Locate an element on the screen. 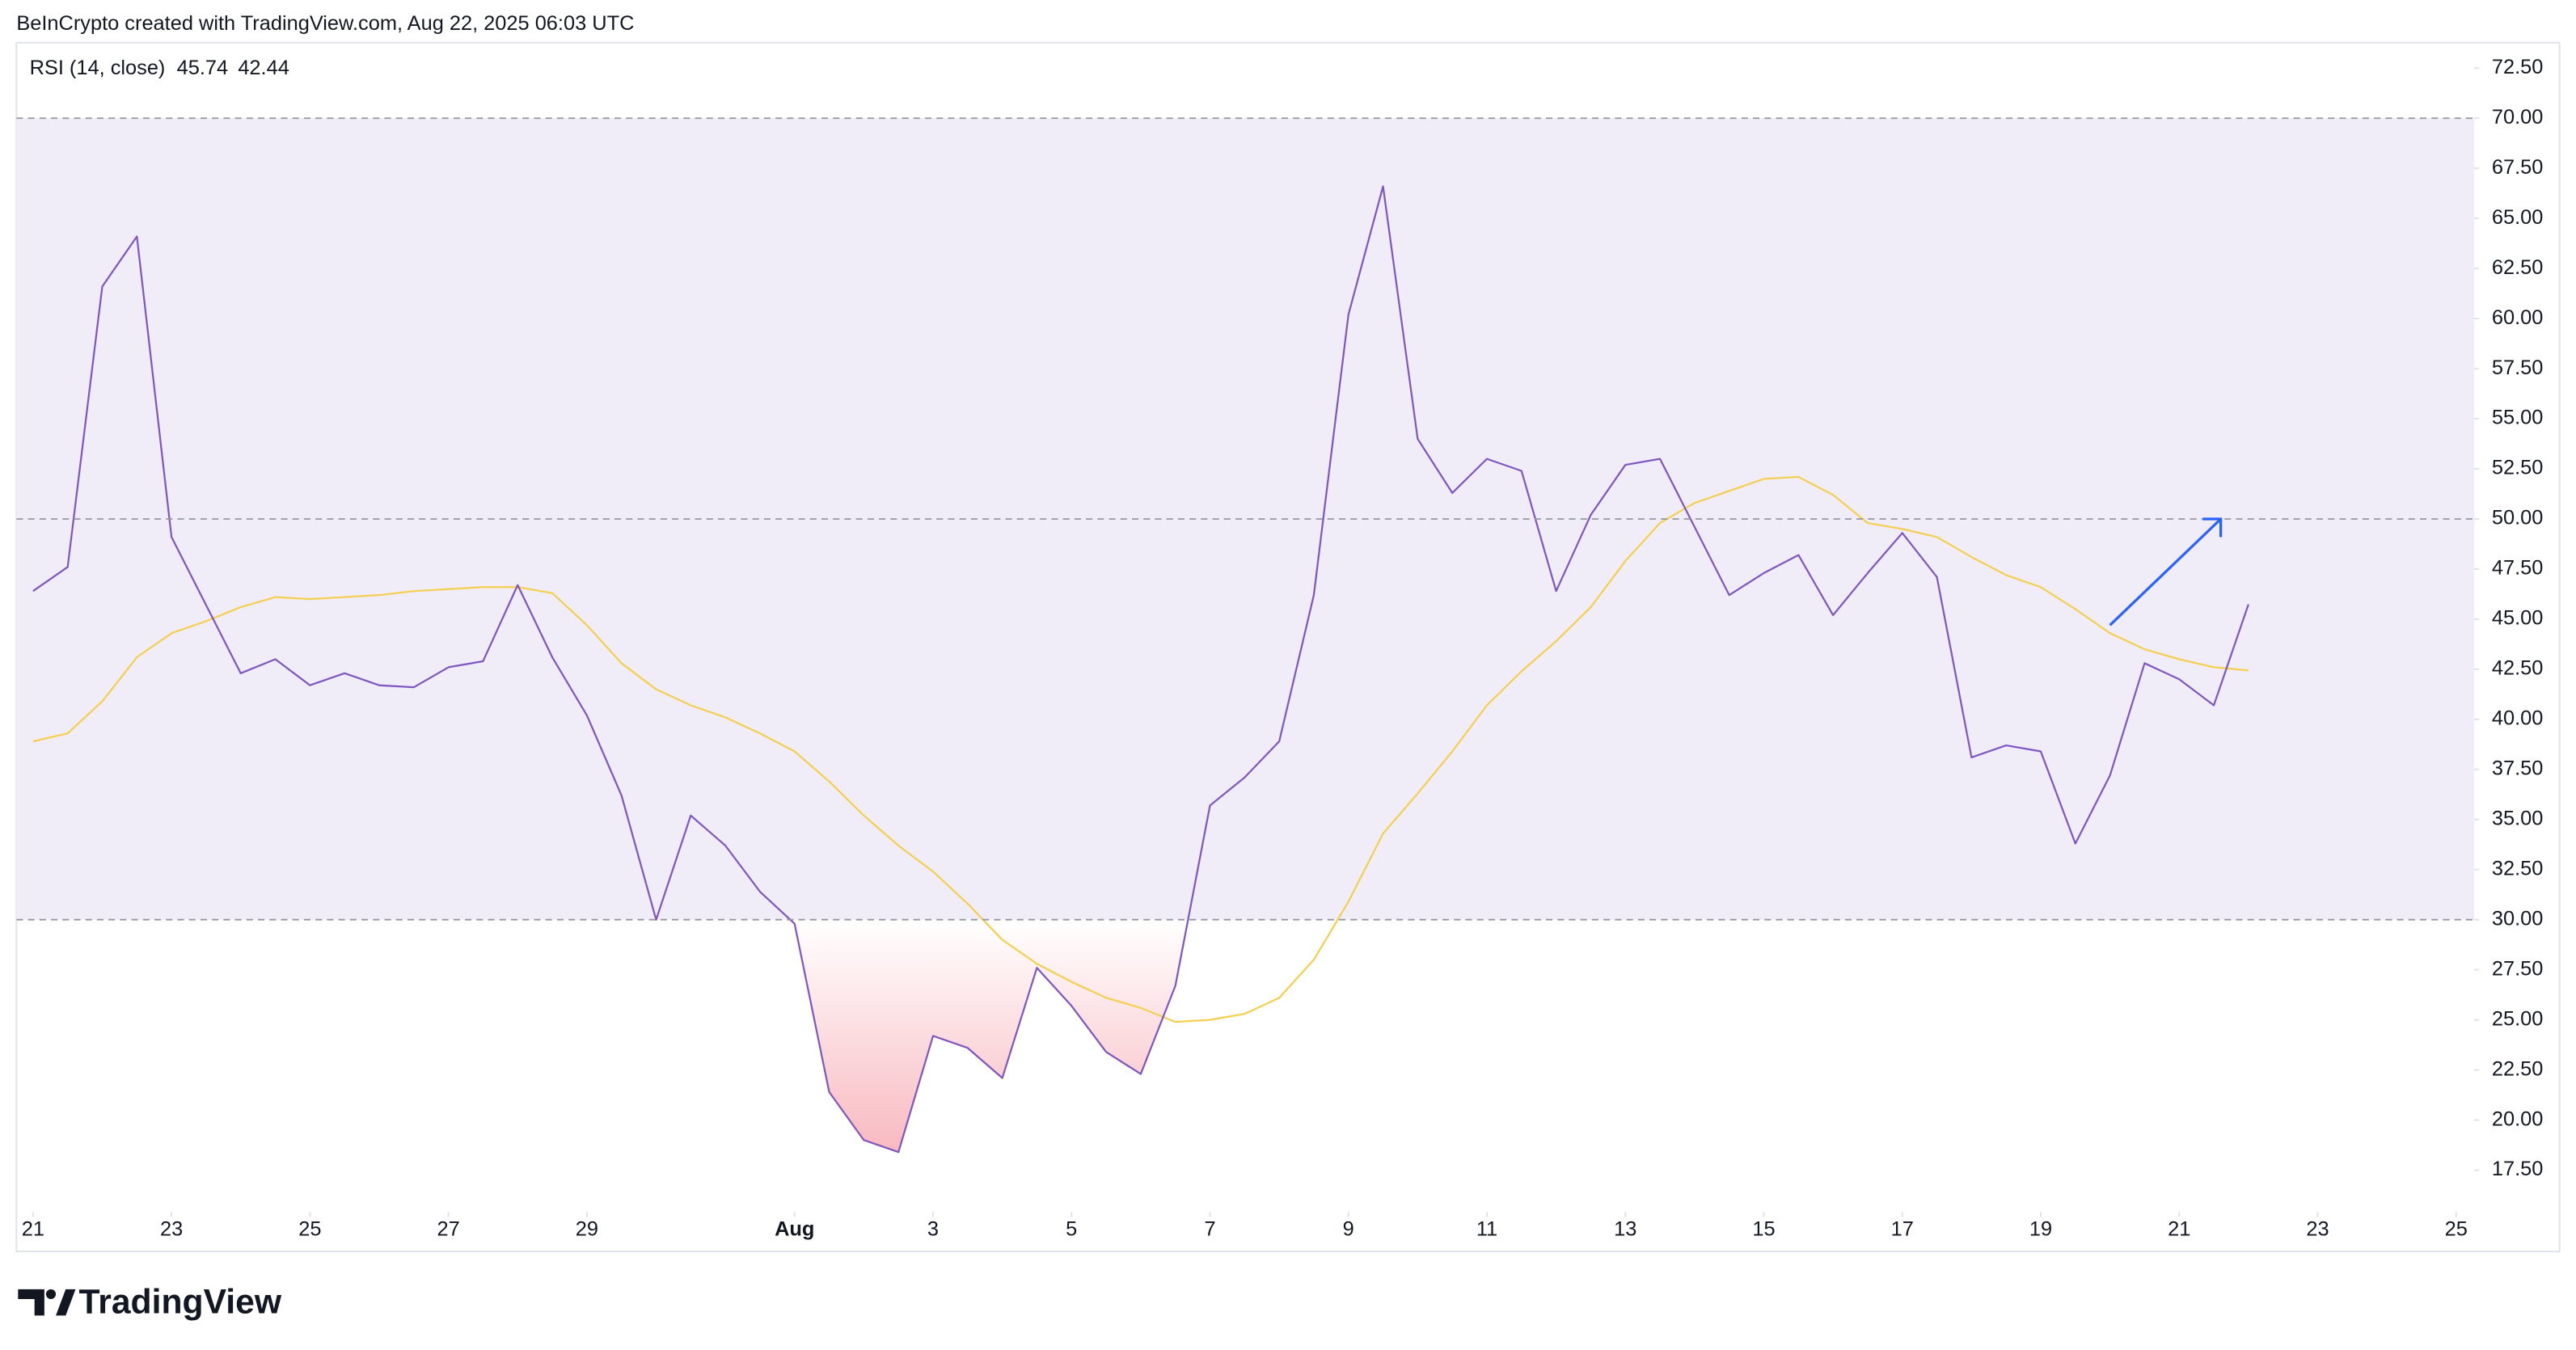 The height and width of the screenshot is (1350, 2576). logo: TradingView is located at coordinates (150, 1301).